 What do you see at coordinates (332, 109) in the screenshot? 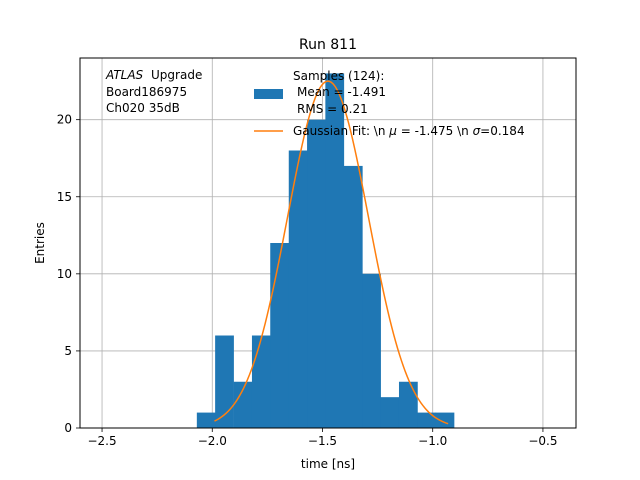
I see `legend-samples-line3: RMS = 0.21` at bounding box center [332, 109].